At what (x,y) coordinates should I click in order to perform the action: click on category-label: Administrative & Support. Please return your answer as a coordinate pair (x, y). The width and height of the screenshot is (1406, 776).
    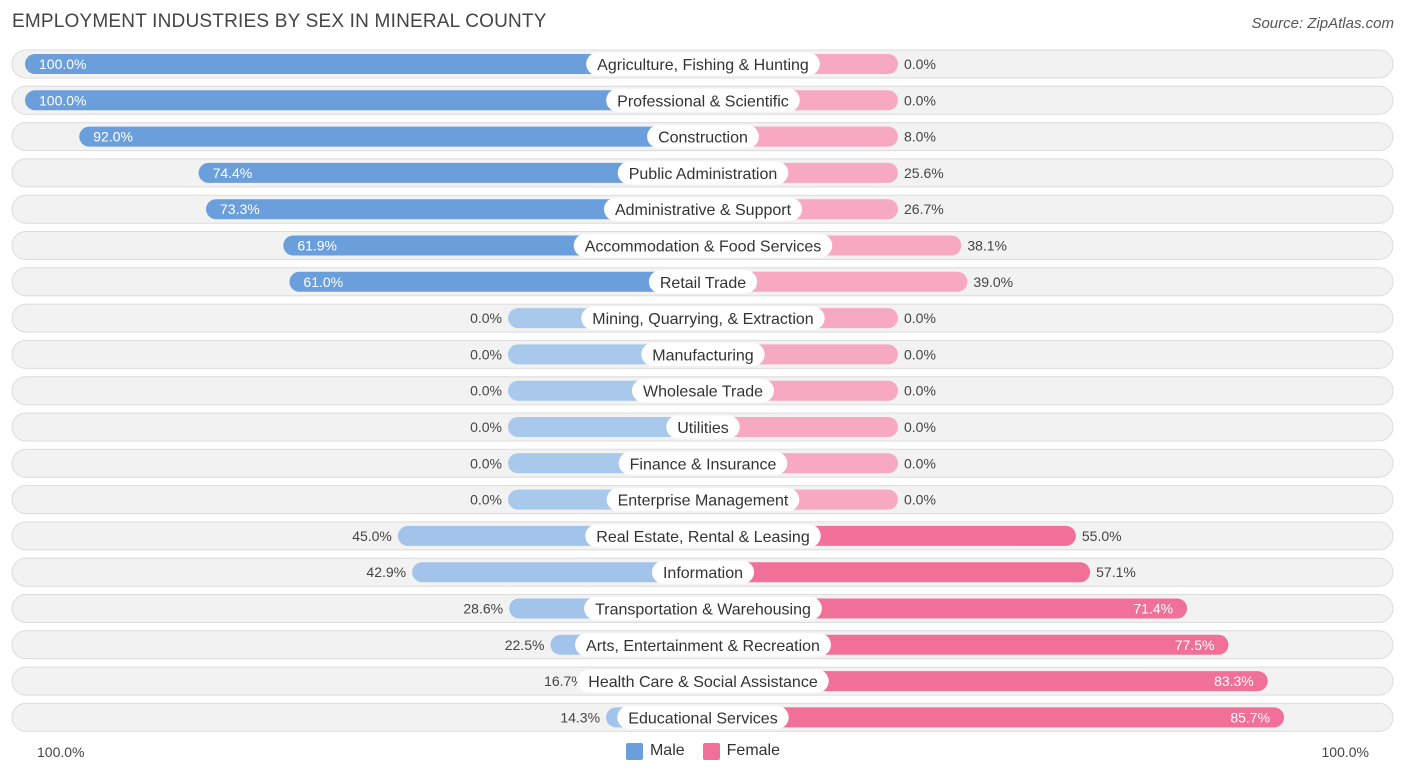
    Looking at the image, I should click on (703, 210).